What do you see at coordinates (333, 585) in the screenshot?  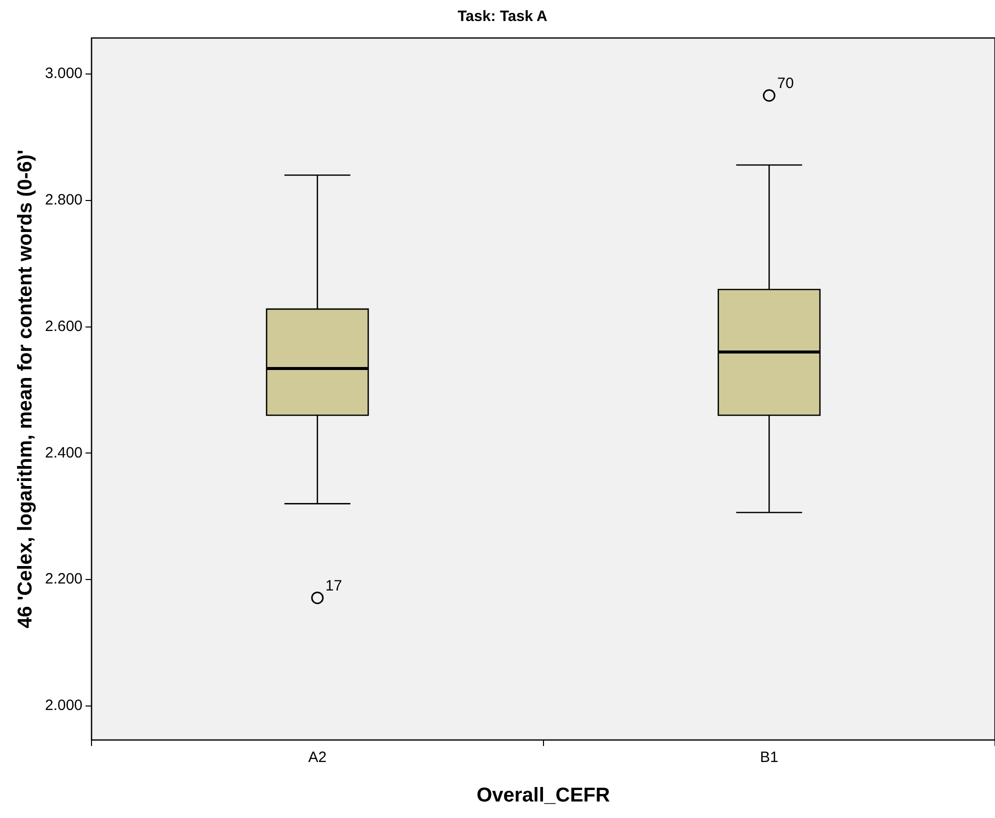 I see `annotation: 17` at bounding box center [333, 585].